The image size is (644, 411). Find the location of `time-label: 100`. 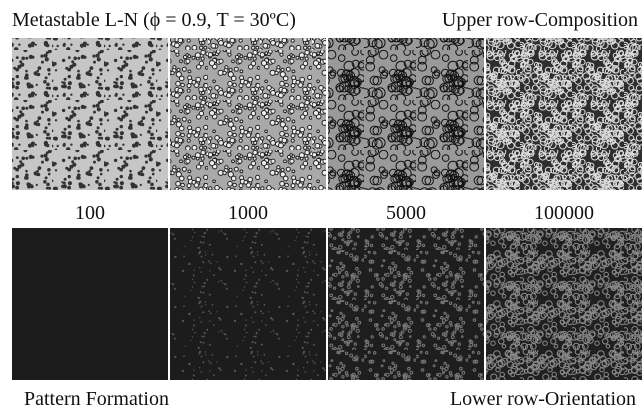

time-label: 100 is located at coordinates (90, 213).